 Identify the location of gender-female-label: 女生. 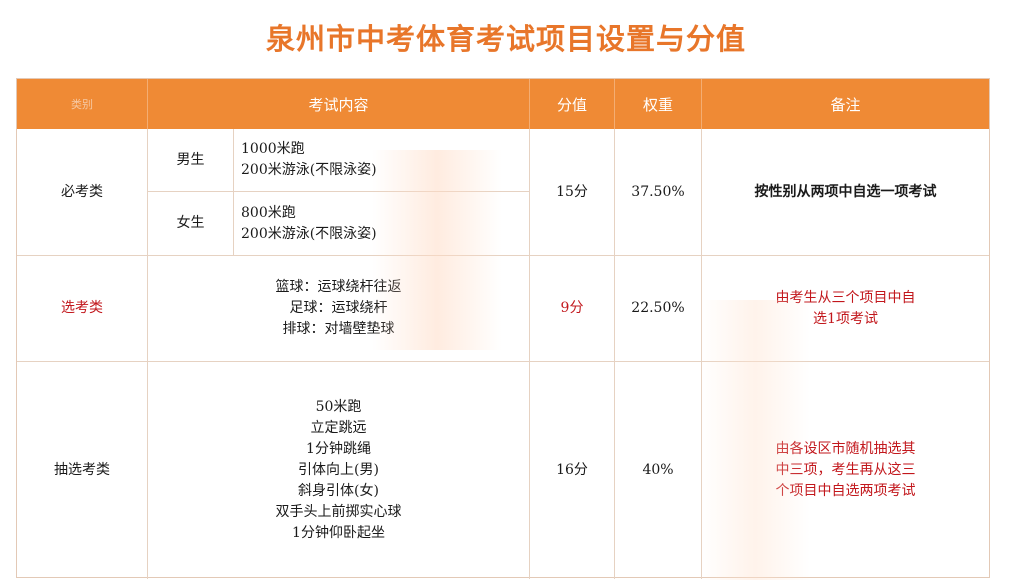
(190, 223).